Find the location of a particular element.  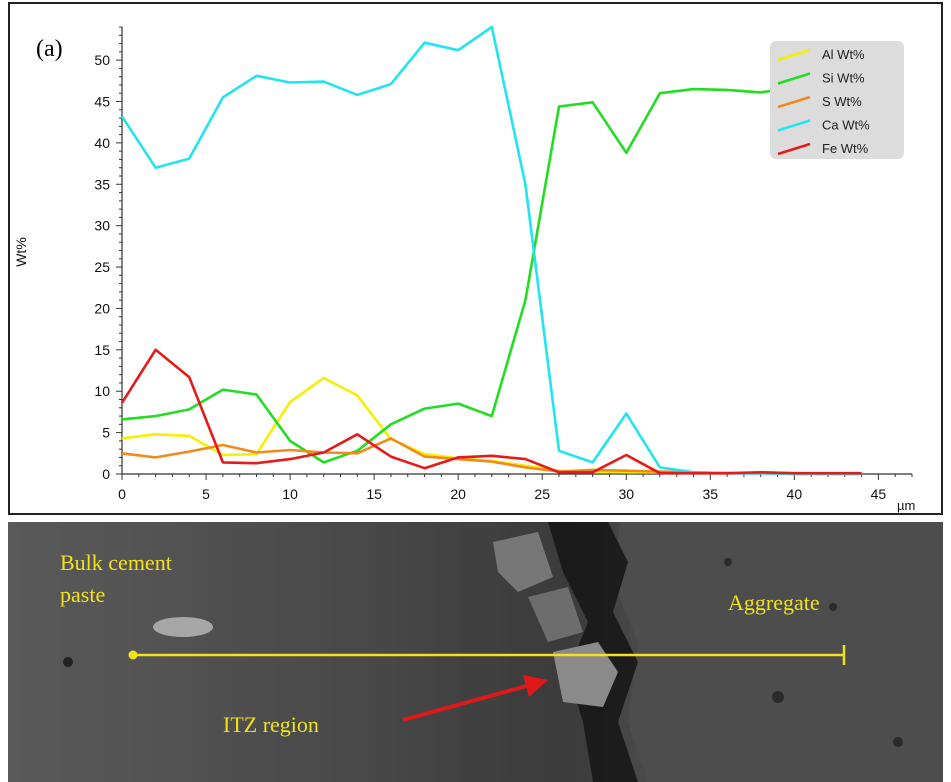

bulk-paste-label-line2: paste is located at coordinates (82, 594).